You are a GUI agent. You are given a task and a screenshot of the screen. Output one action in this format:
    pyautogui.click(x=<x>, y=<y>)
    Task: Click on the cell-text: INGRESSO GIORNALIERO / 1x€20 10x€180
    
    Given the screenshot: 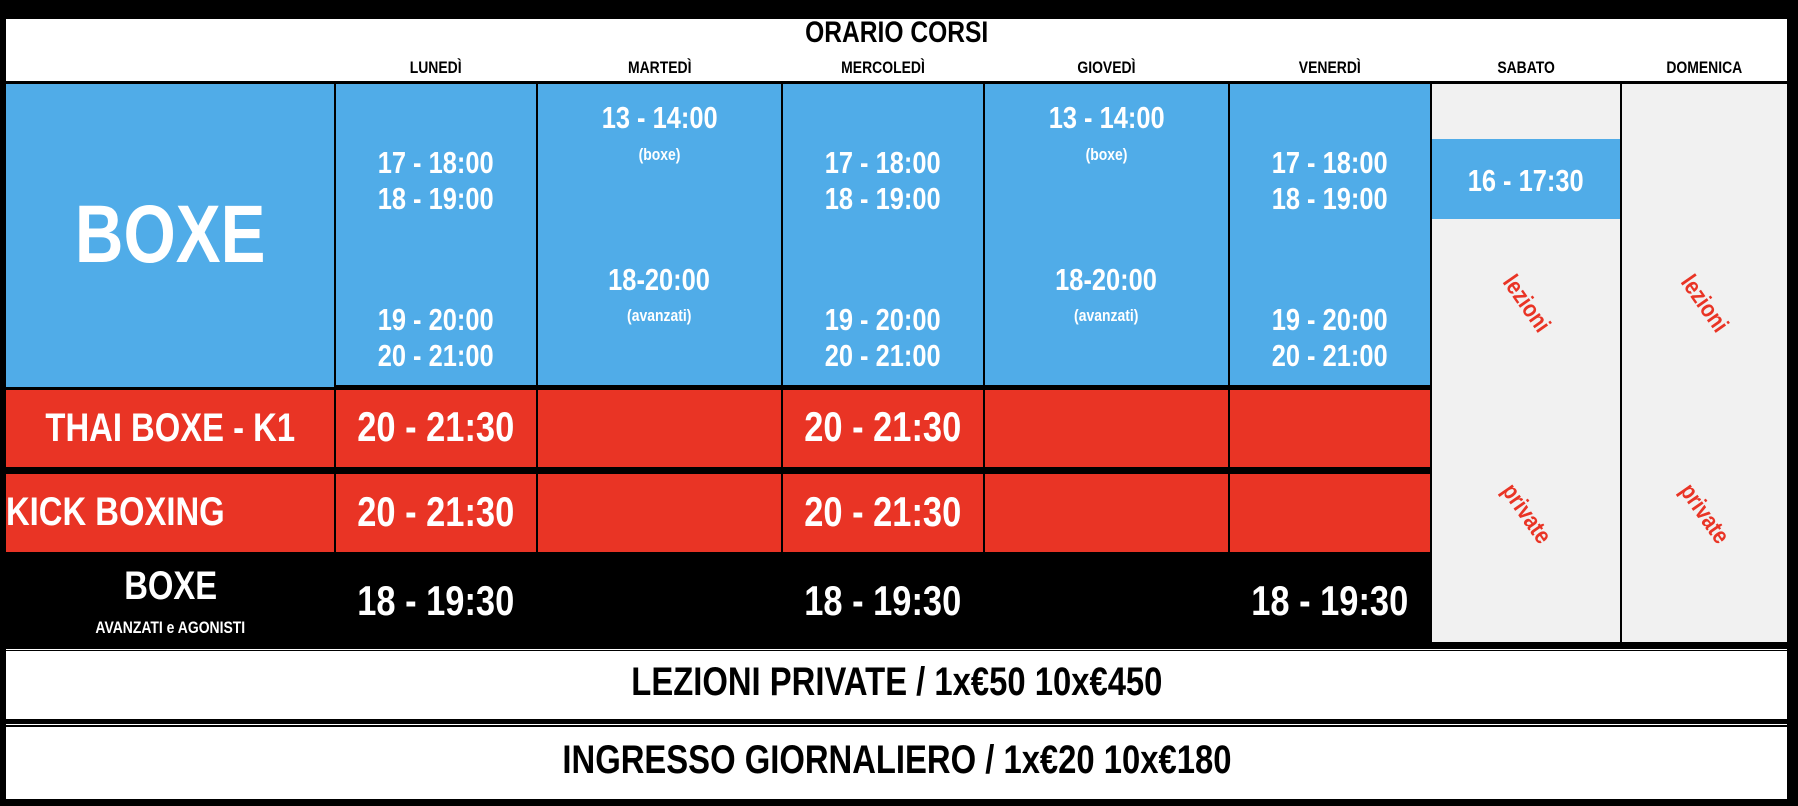 What is the action you would take?
    pyautogui.click(x=896, y=760)
    